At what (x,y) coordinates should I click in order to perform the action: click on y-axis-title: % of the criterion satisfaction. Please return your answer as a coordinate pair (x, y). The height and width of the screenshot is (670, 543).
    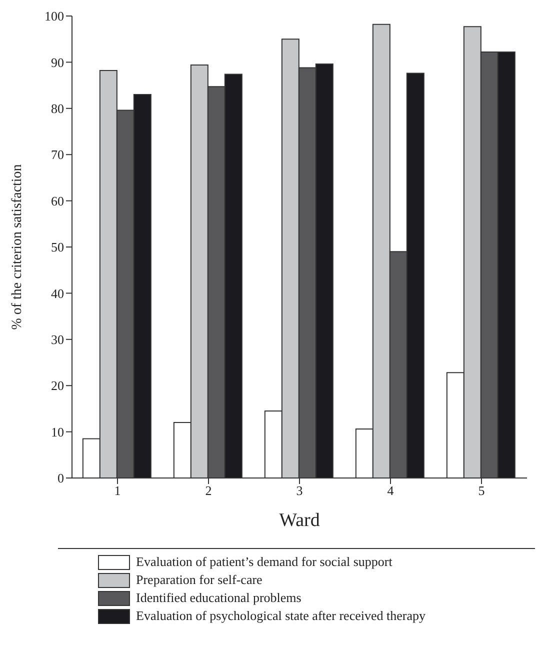
    Looking at the image, I should click on (17, 247).